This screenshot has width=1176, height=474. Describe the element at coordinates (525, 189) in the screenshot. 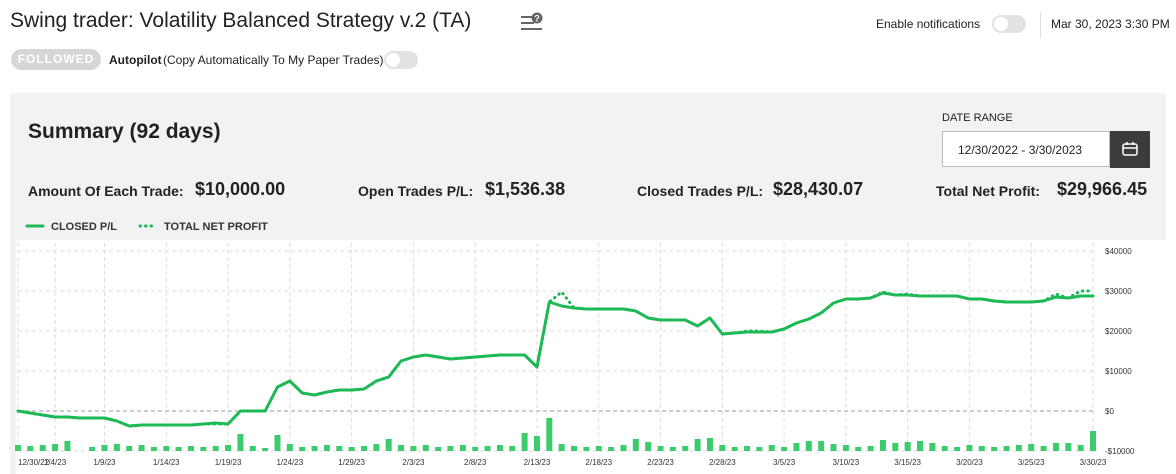

I see `stat-value: $1,536.38` at that location.